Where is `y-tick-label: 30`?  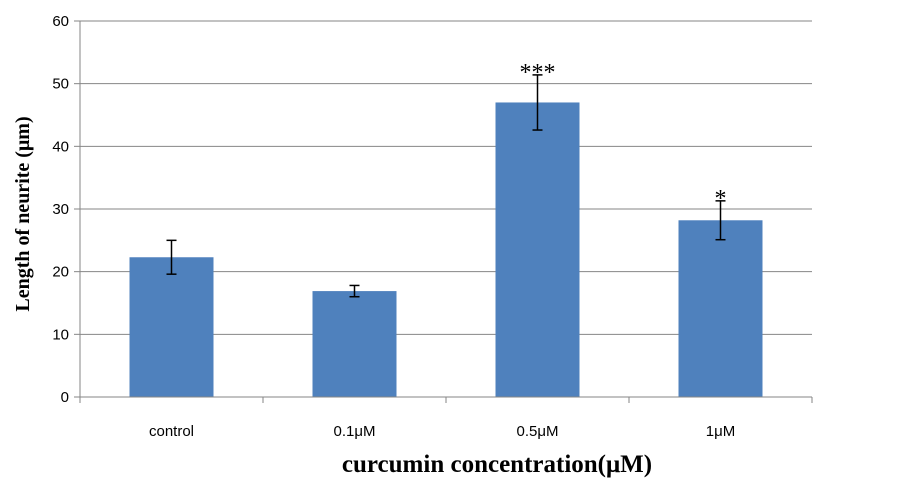 y-tick-label: 30 is located at coordinates (60, 209).